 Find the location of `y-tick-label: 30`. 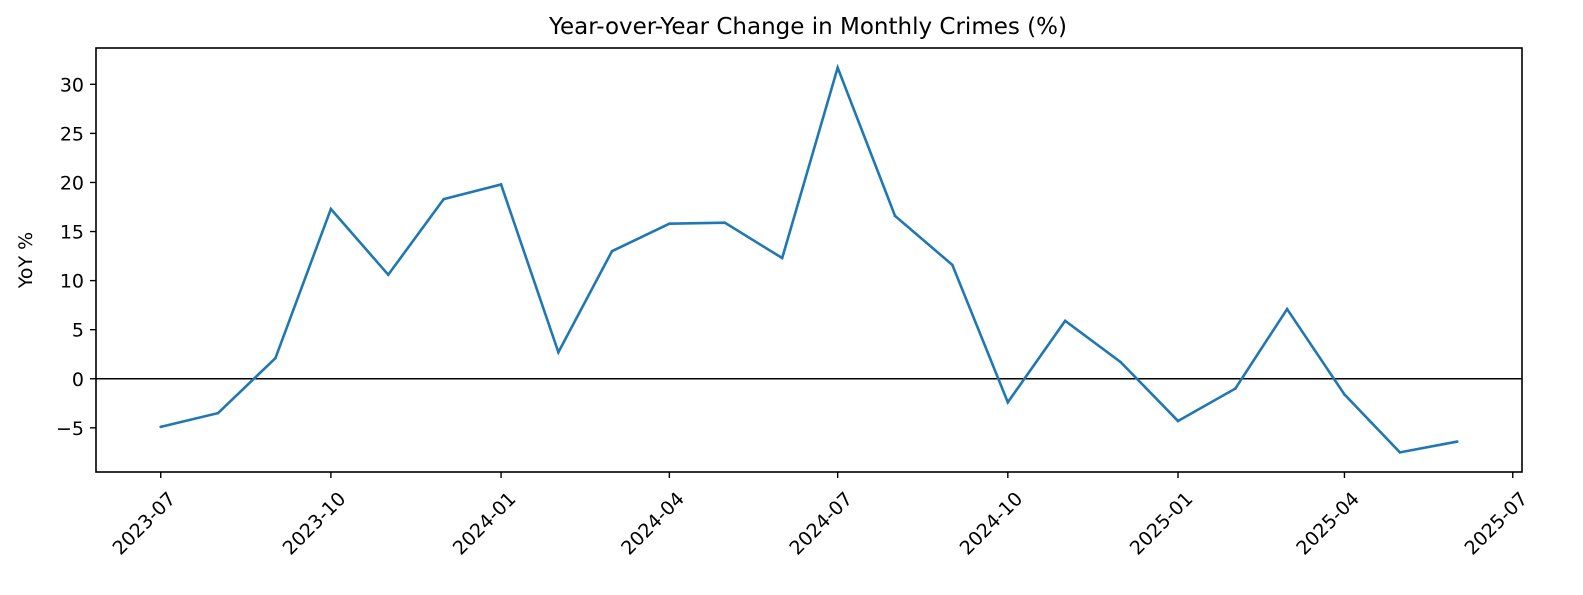

y-tick-label: 30 is located at coordinates (72, 85).